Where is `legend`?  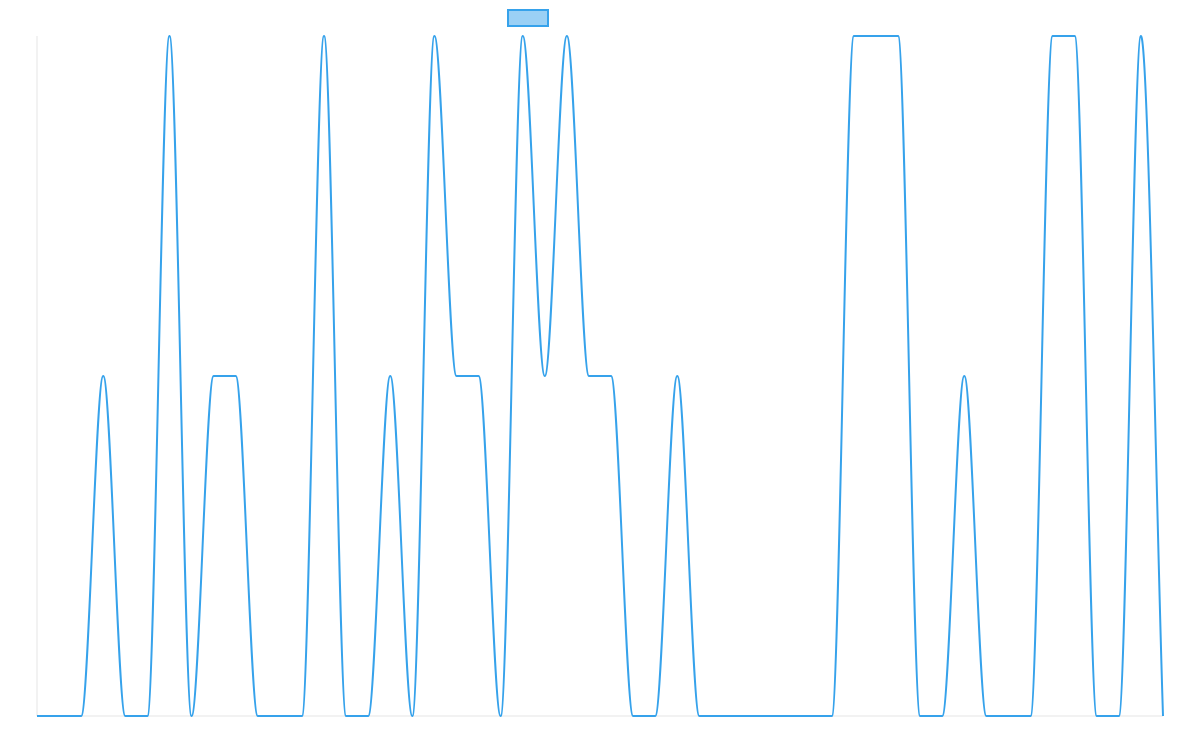 legend is located at coordinates (528, 18).